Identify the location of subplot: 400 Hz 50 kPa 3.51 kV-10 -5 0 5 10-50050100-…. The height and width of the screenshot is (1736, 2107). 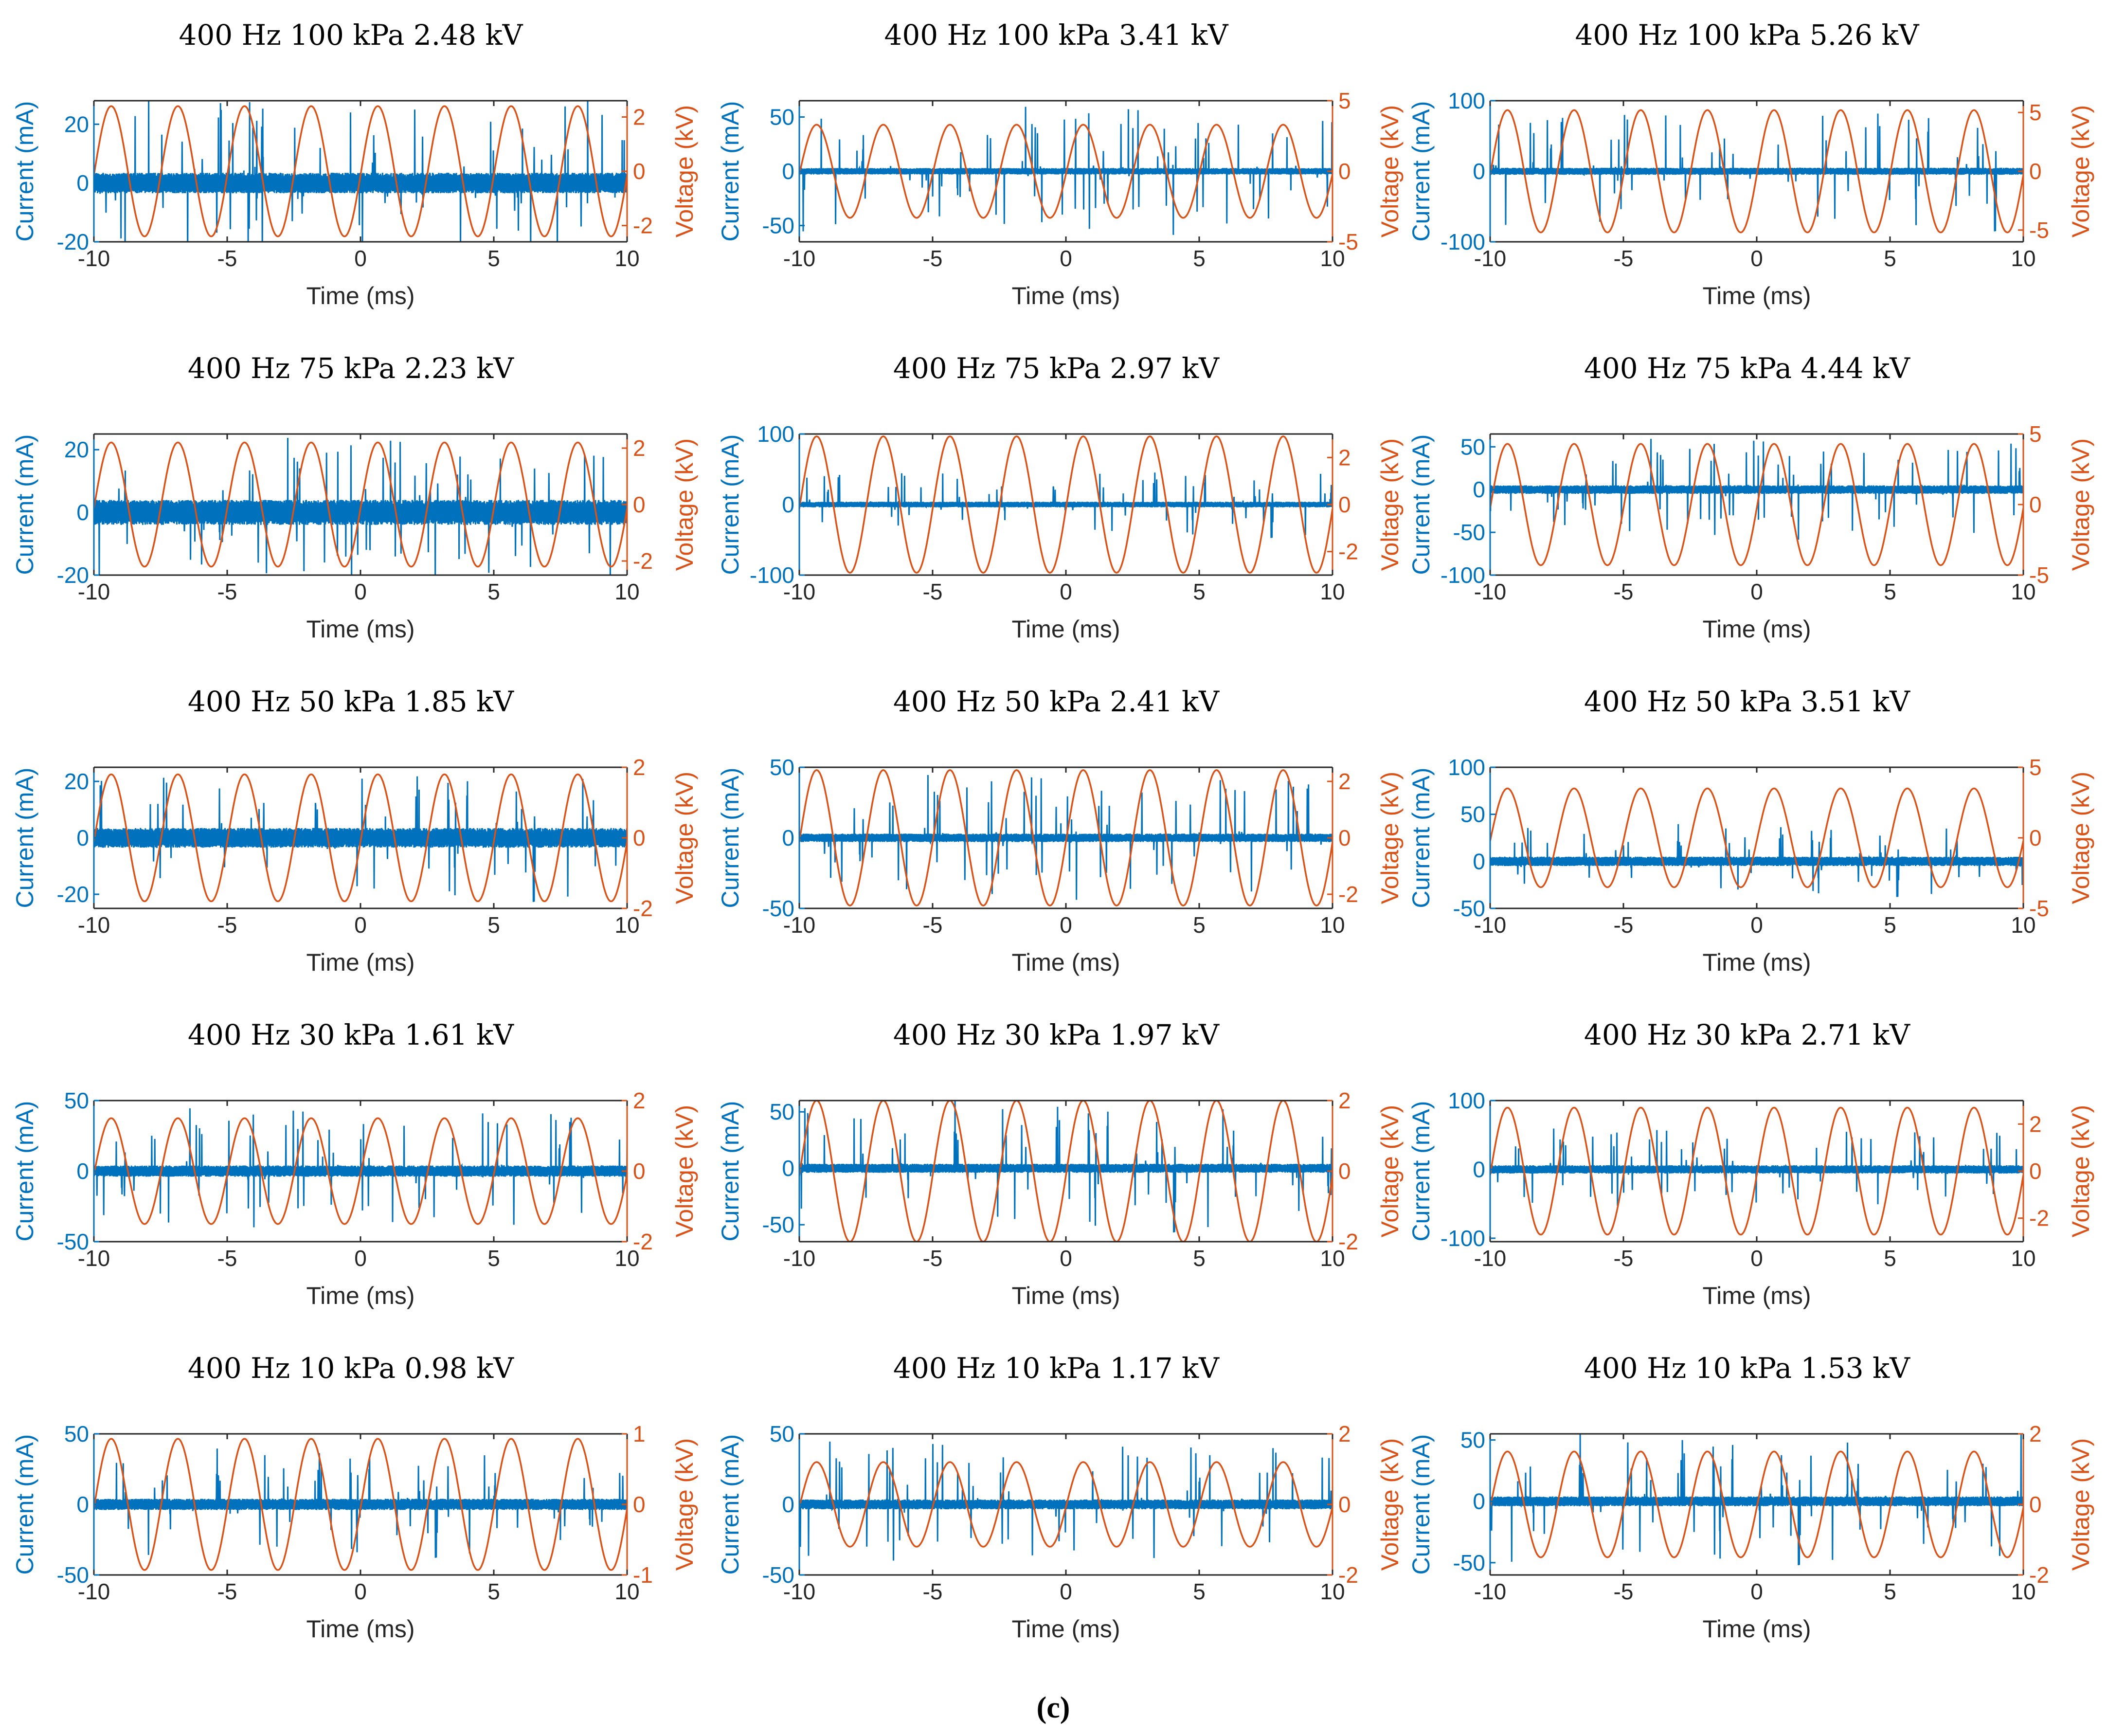
(1750, 831).